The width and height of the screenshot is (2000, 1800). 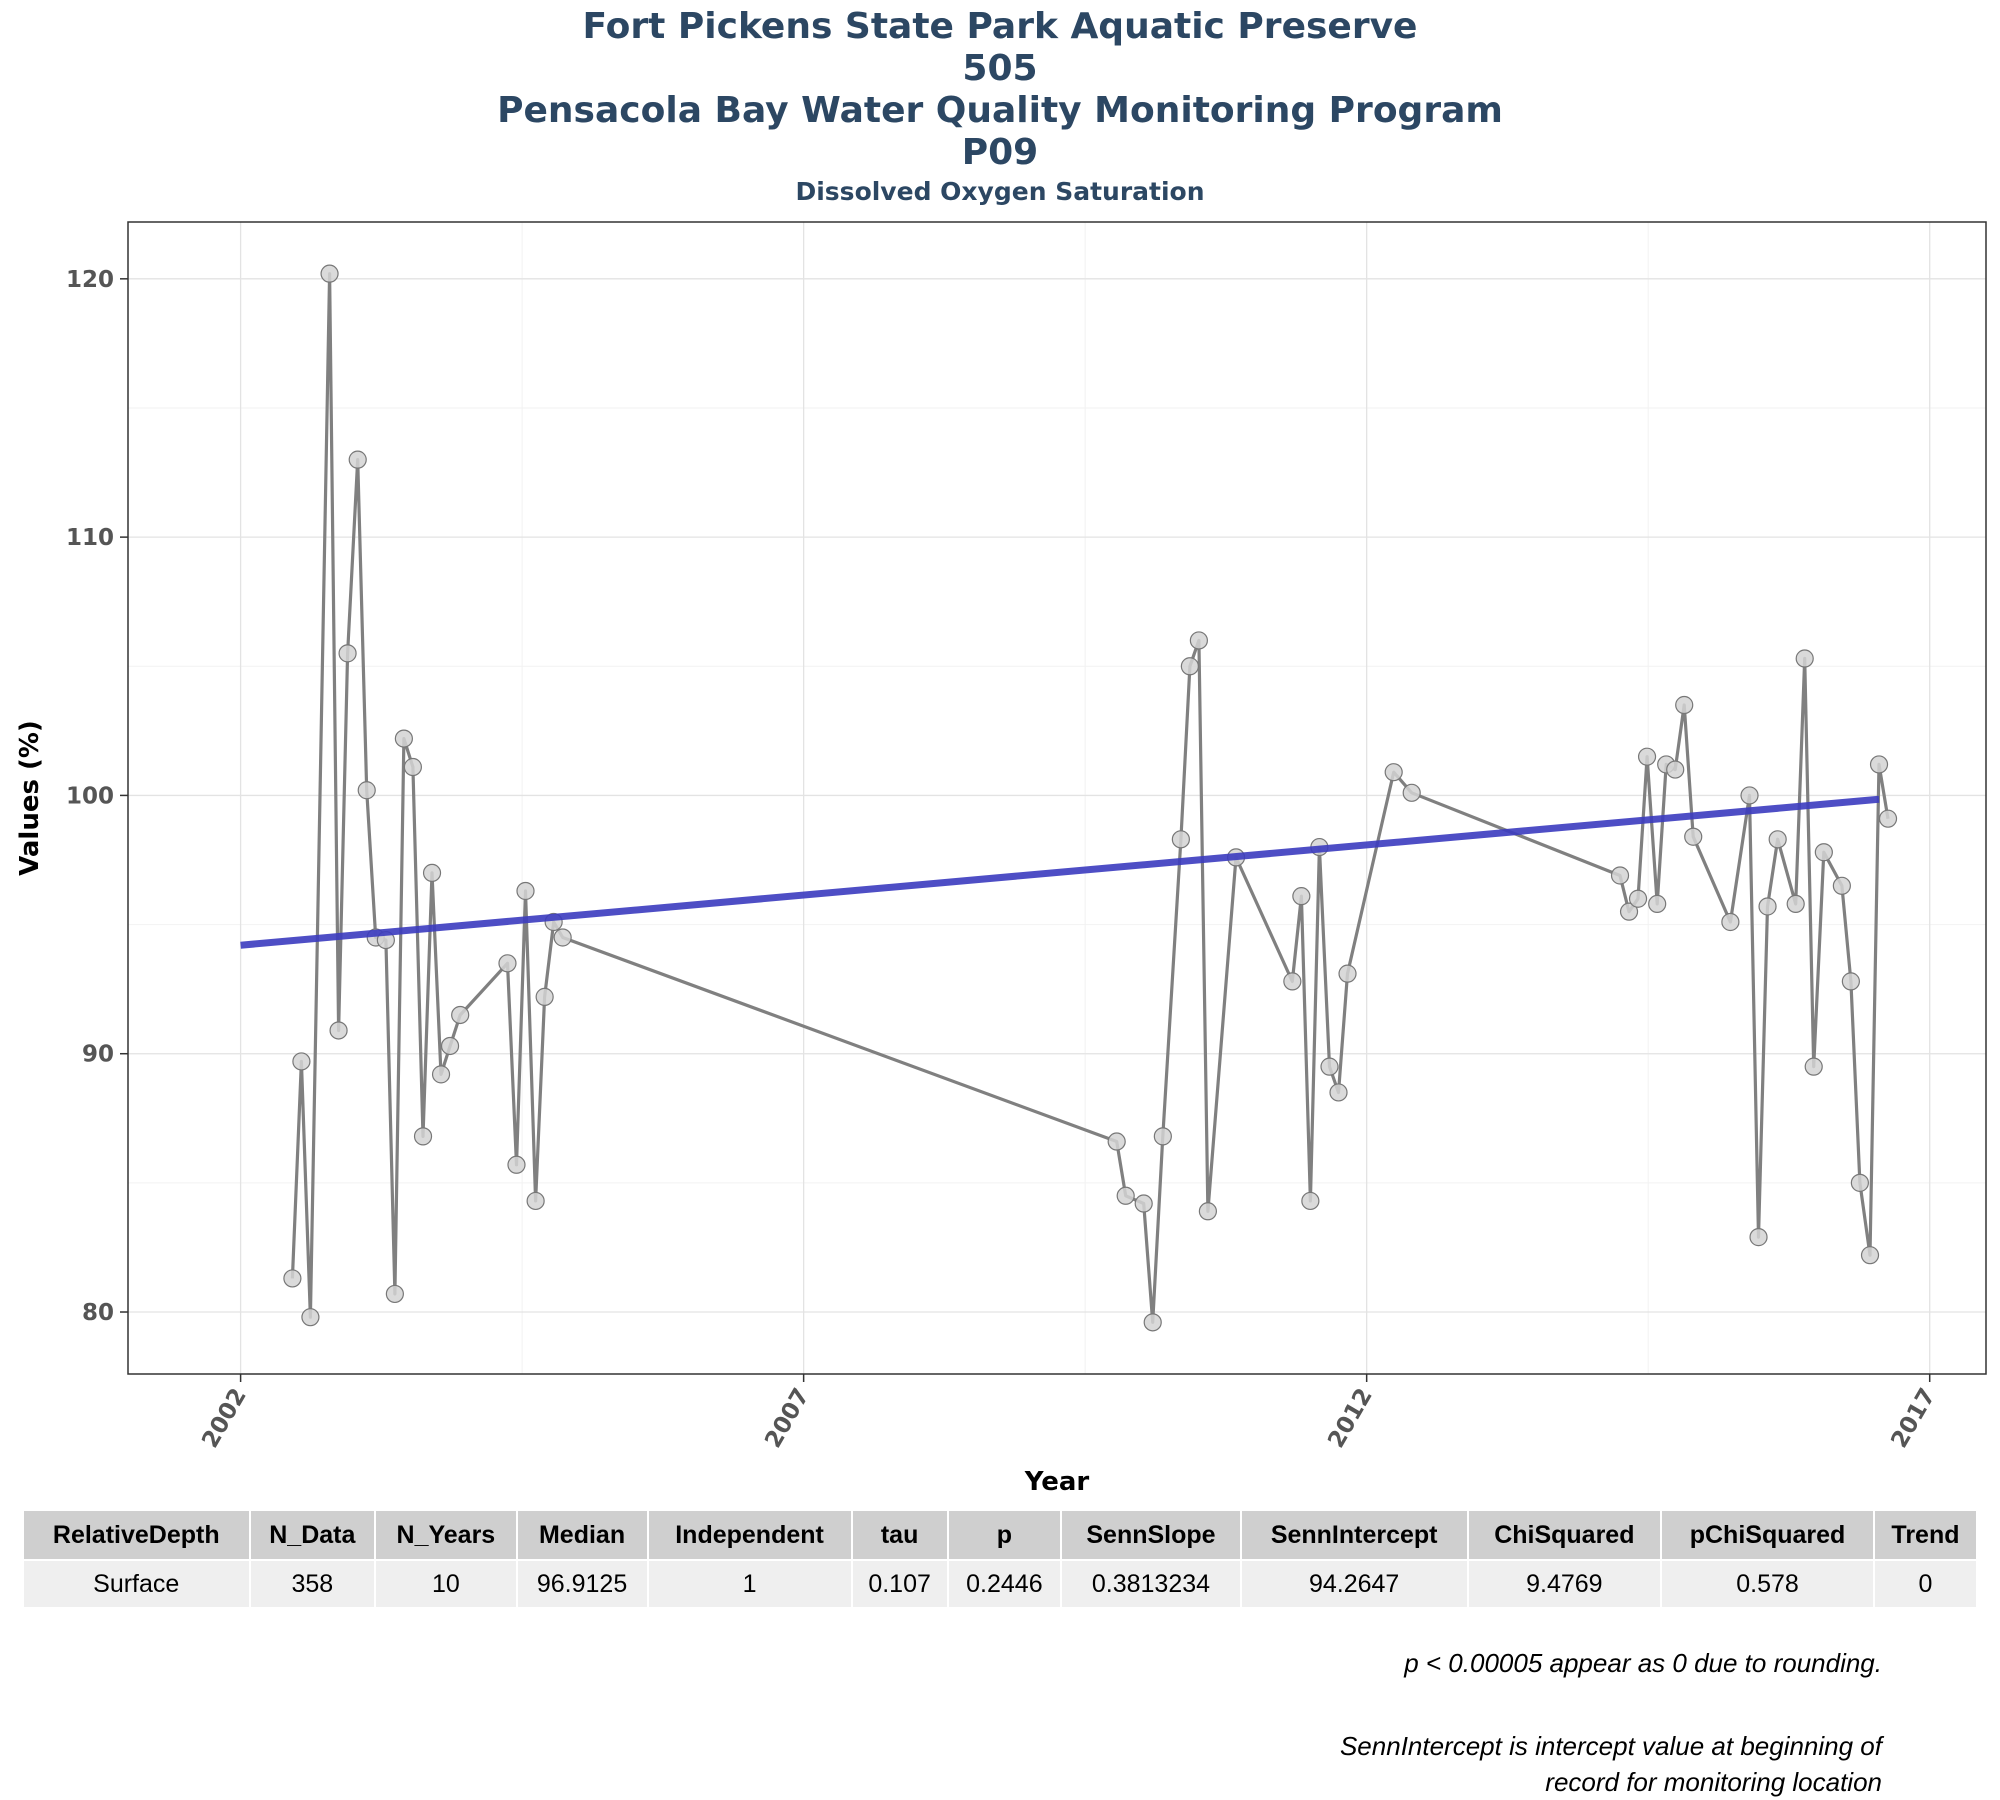 What do you see at coordinates (1354, 1535) in the screenshot?
I see `table-header-cell: SennIntercept` at bounding box center [1354, 1535].